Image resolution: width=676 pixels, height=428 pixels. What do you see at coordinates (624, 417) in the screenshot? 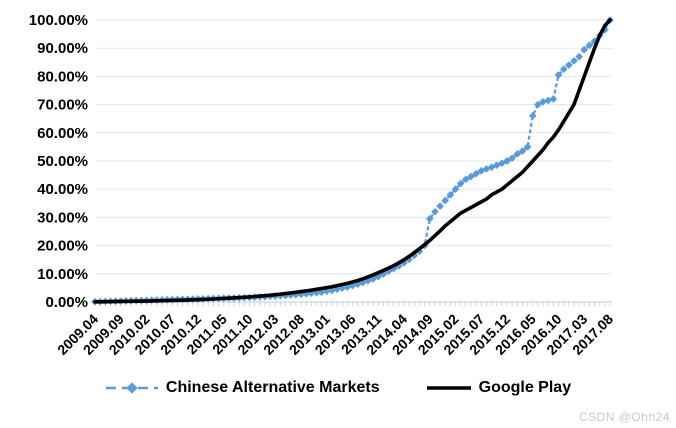
I see `watermark: CSDN @Ohh24` at bounding box center [624, 417].